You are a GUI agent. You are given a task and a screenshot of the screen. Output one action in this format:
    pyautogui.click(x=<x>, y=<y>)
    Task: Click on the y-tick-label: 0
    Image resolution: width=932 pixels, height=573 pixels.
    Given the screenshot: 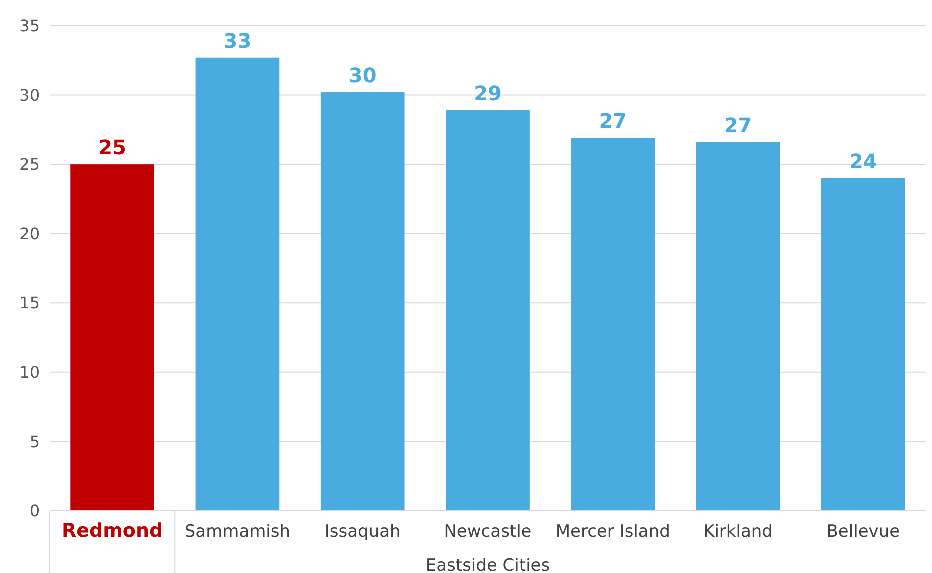 What is the action you would take?
    pyautogui.click(x=35, y=511)
    